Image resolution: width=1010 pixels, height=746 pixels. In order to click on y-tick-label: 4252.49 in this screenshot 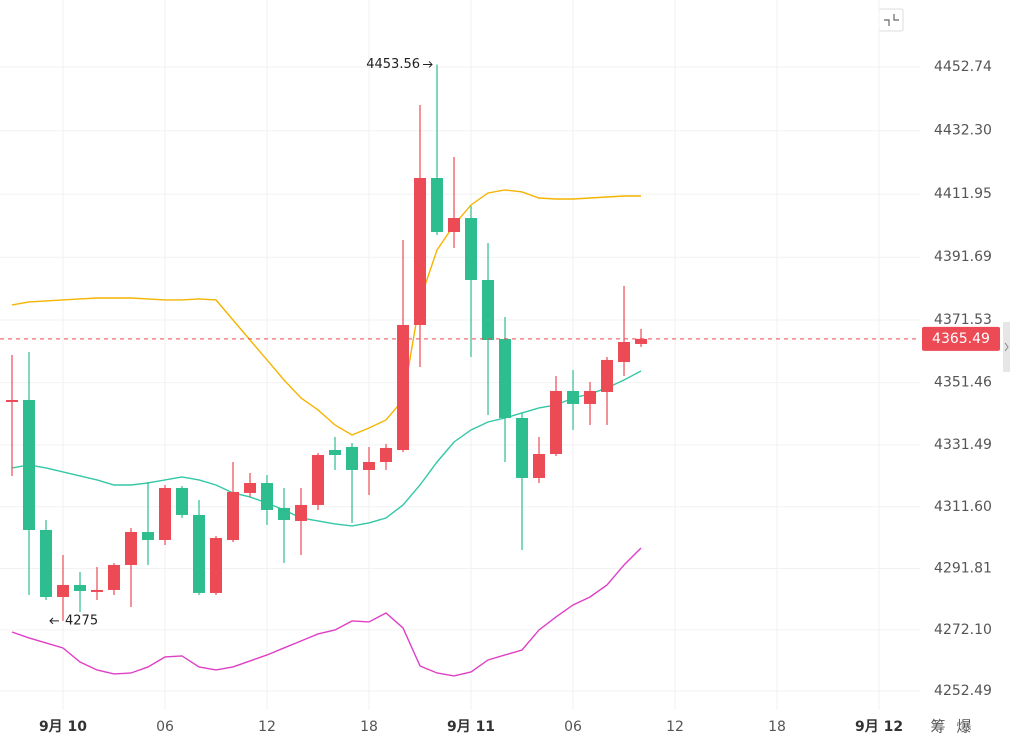, I will do `click(963, 691)`.